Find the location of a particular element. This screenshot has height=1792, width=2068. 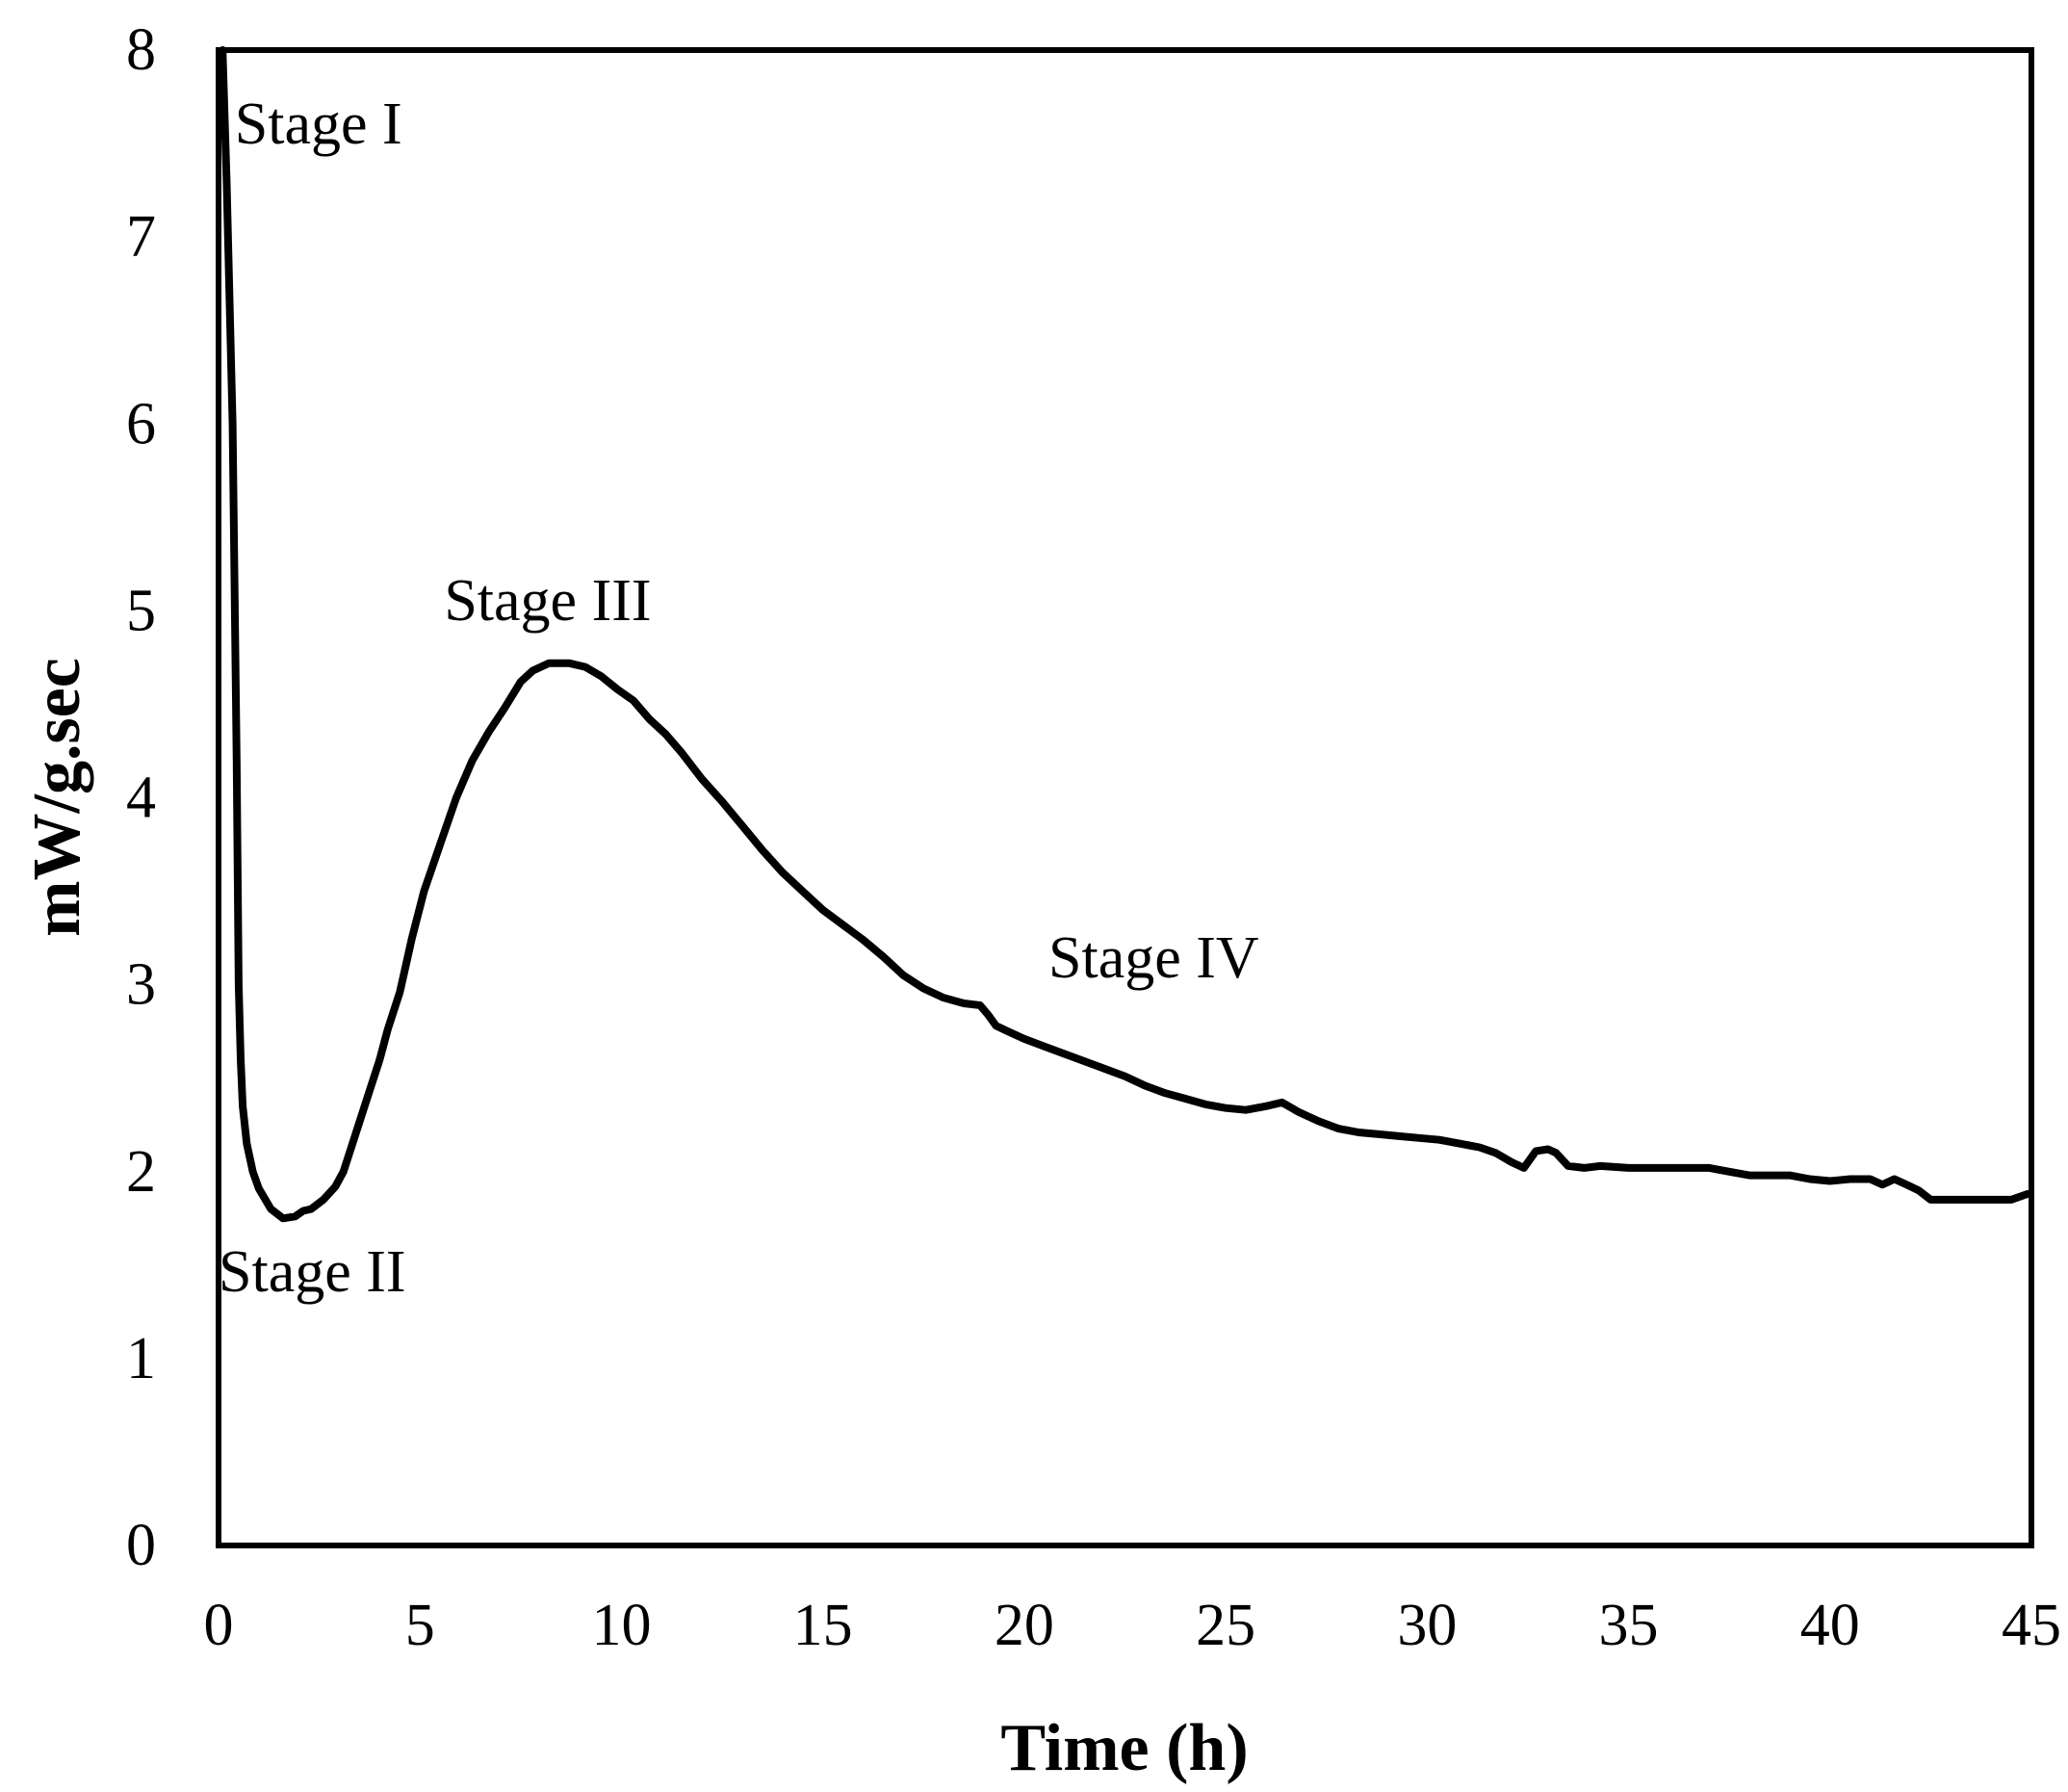

y-axis: 0 1 2 3 4 5 6 7 8 is located at coordinates (141, 797).